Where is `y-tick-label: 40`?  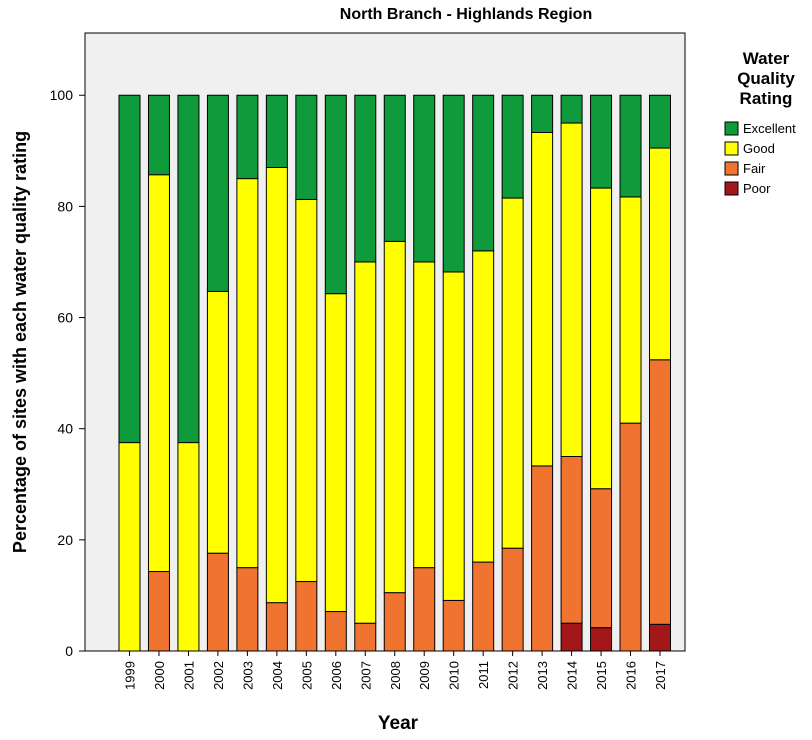
y-tick-label: 40 is located at coordinates (65, 429).